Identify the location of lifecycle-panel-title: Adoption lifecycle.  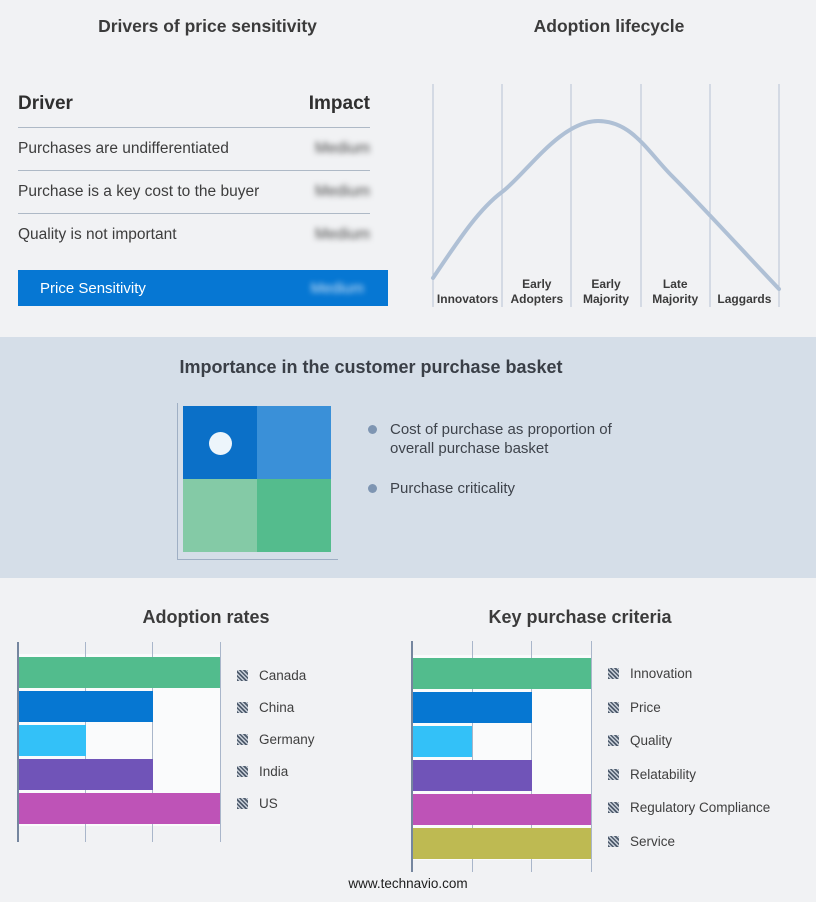
(609, 26).